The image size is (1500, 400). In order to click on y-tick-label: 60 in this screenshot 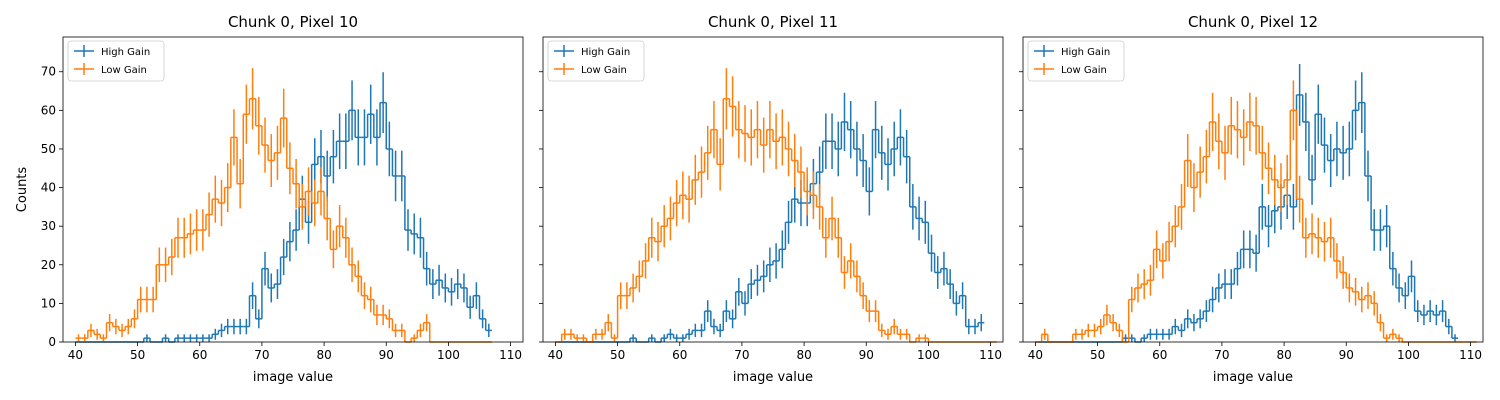, I will do `click(48, 110)`.